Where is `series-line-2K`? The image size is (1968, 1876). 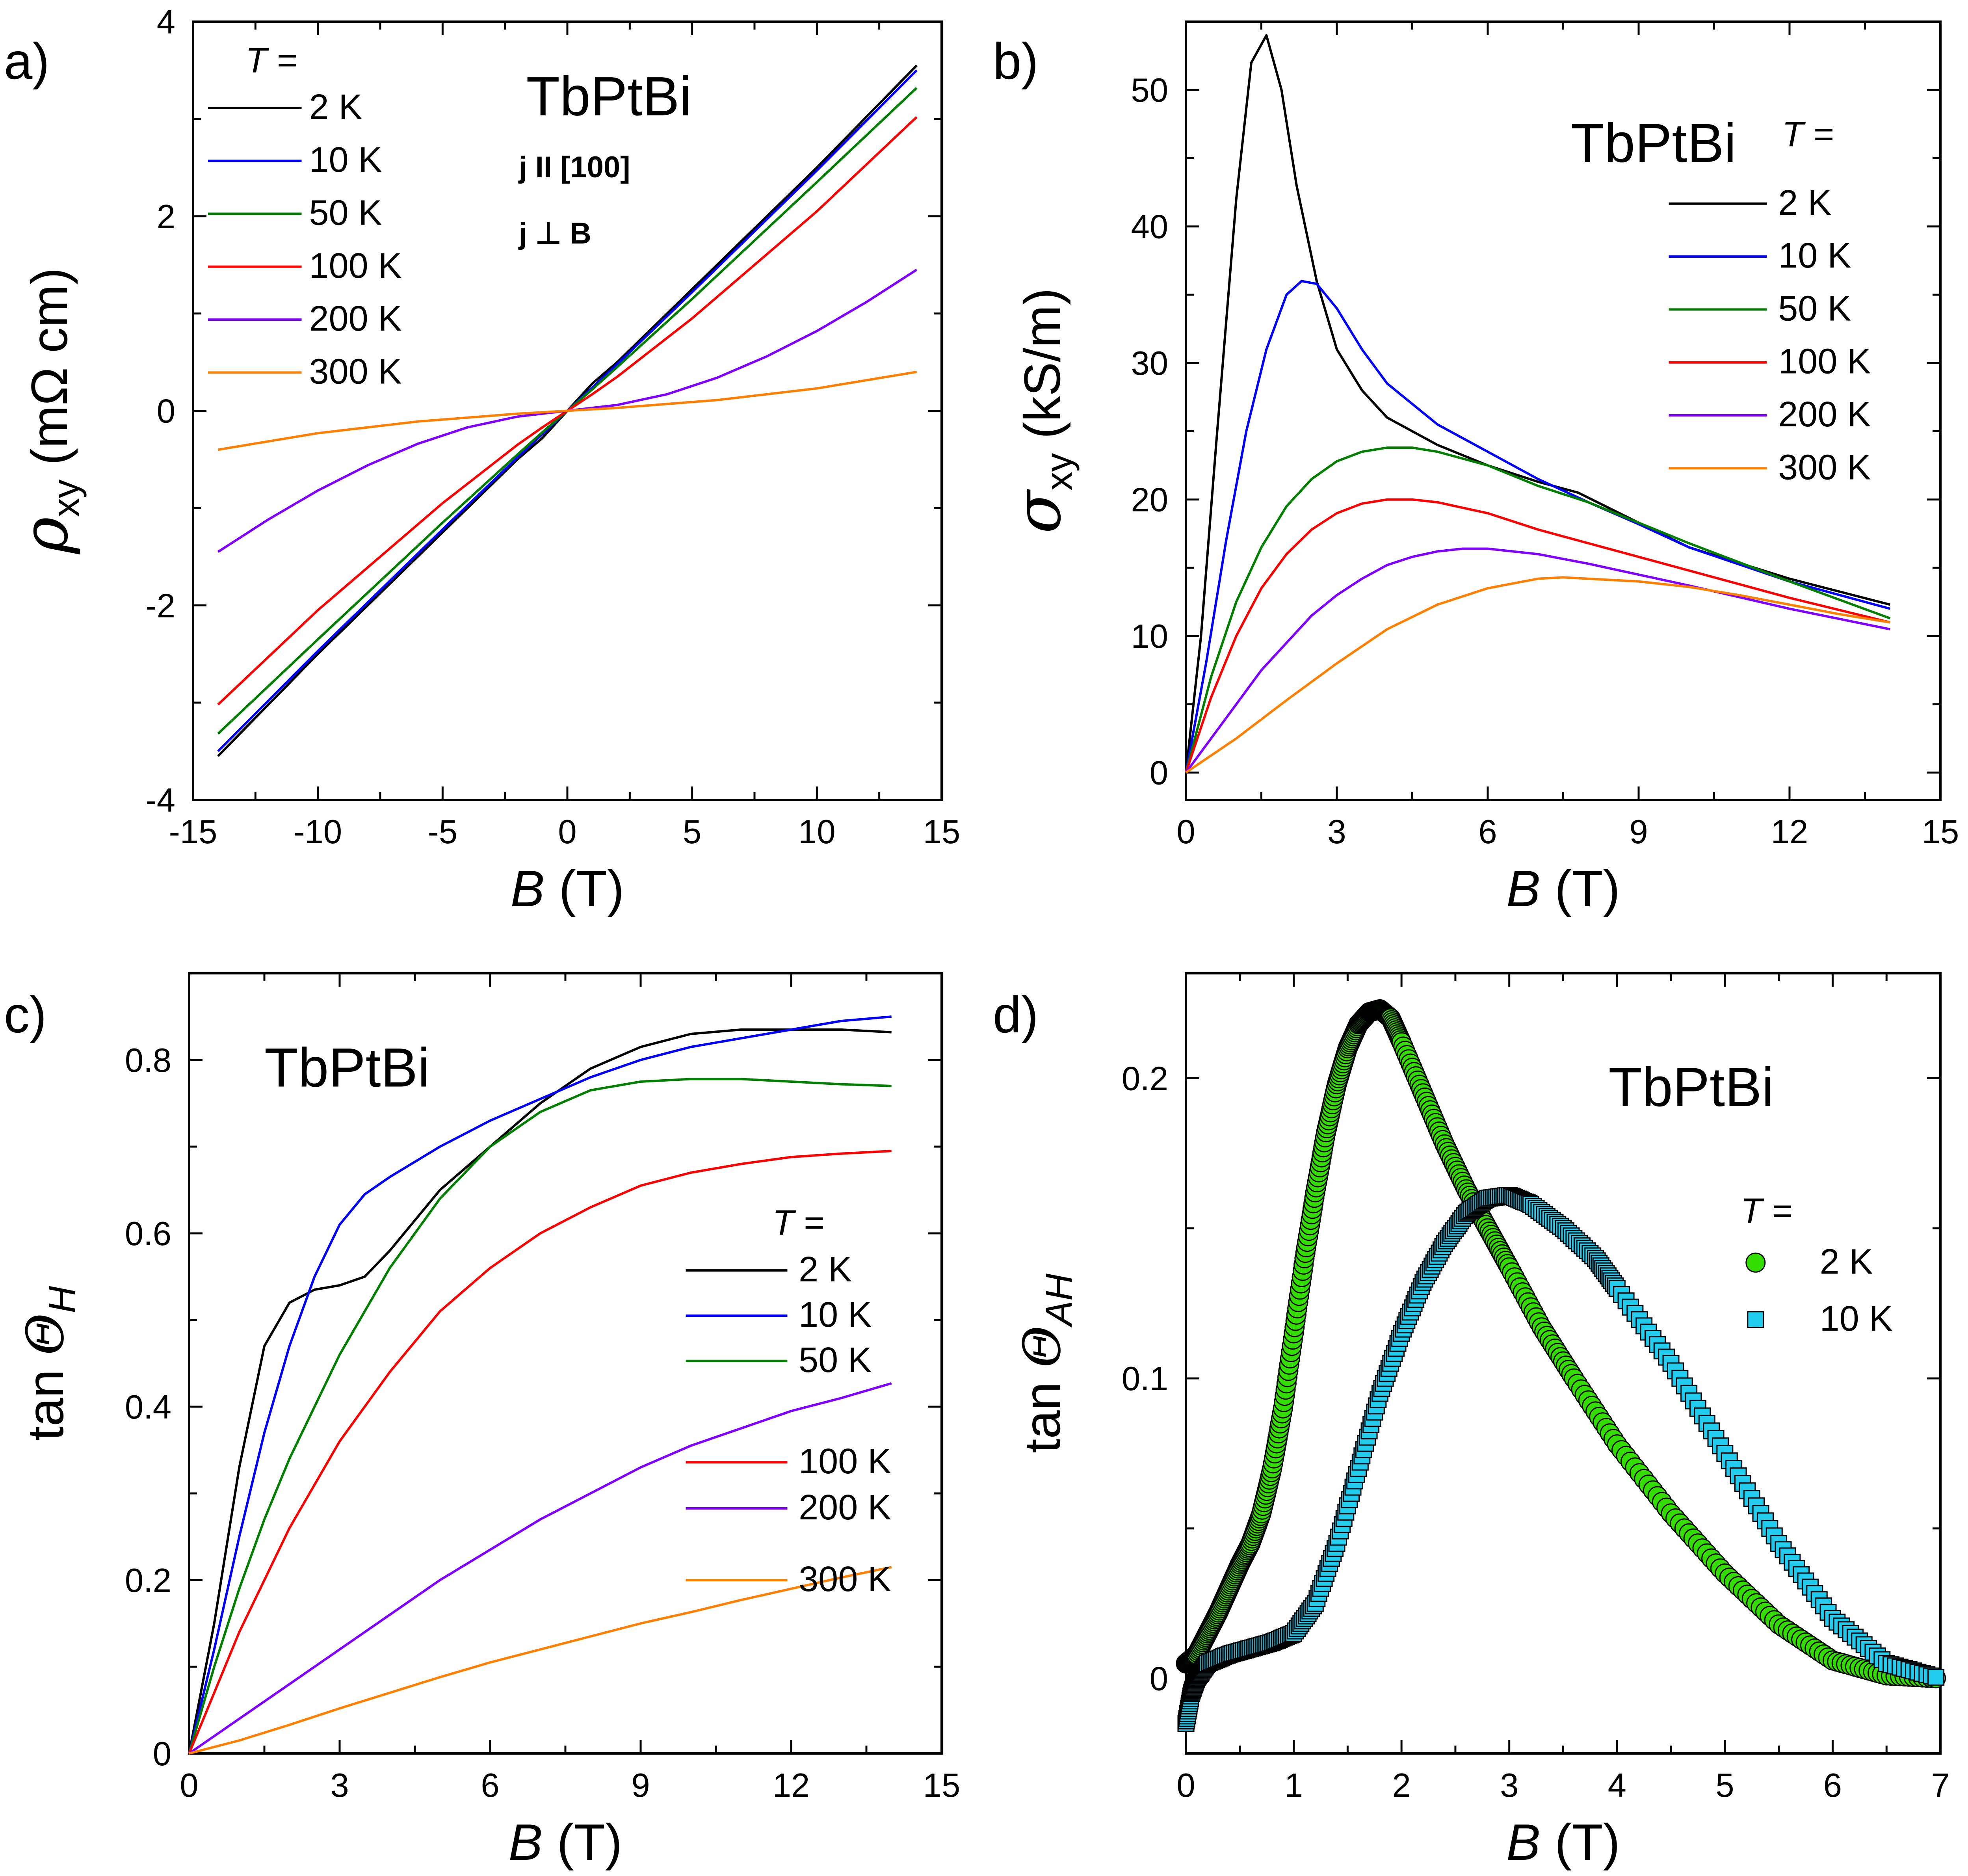
series-line-2K is located at coordinates (540, 1391).